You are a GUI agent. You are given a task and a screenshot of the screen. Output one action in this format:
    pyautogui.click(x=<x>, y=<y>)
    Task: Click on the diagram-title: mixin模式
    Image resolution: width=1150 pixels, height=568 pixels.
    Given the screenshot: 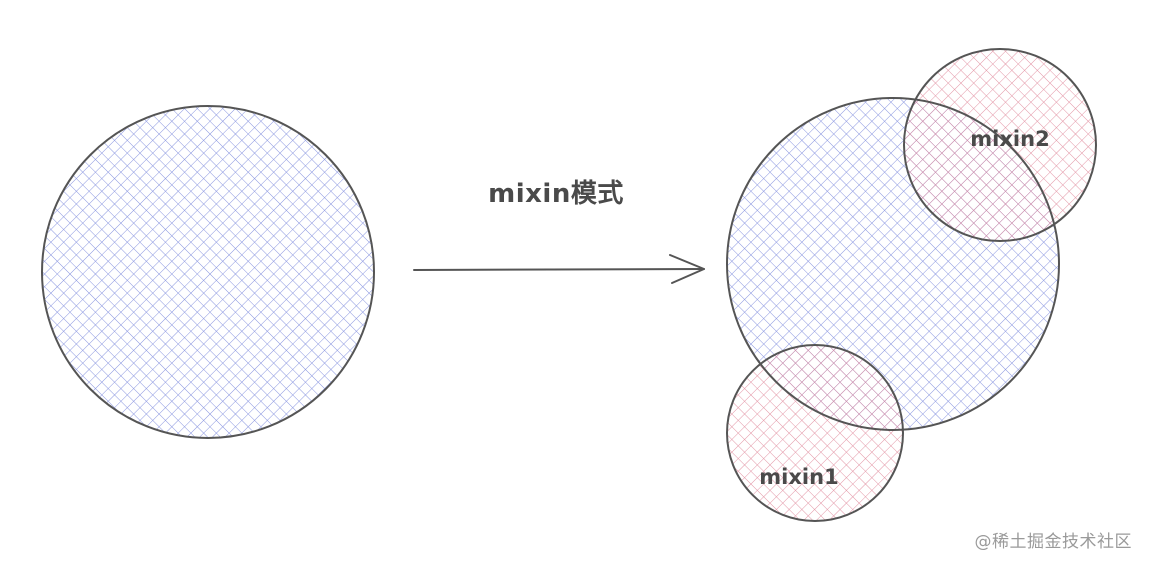 What is the action you would take?
    pyautogui.click(x=556, y=194)
    